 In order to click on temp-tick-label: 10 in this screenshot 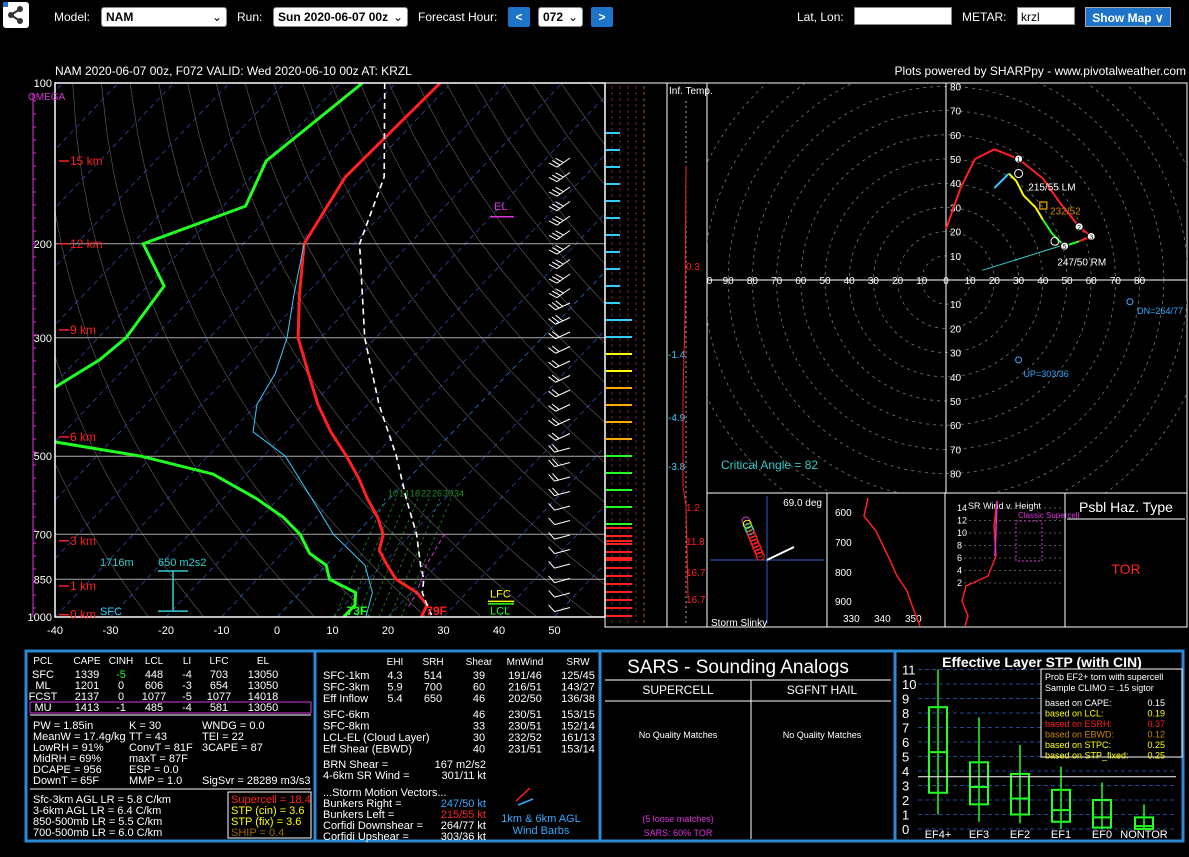, I will do `click(332, 631)`.